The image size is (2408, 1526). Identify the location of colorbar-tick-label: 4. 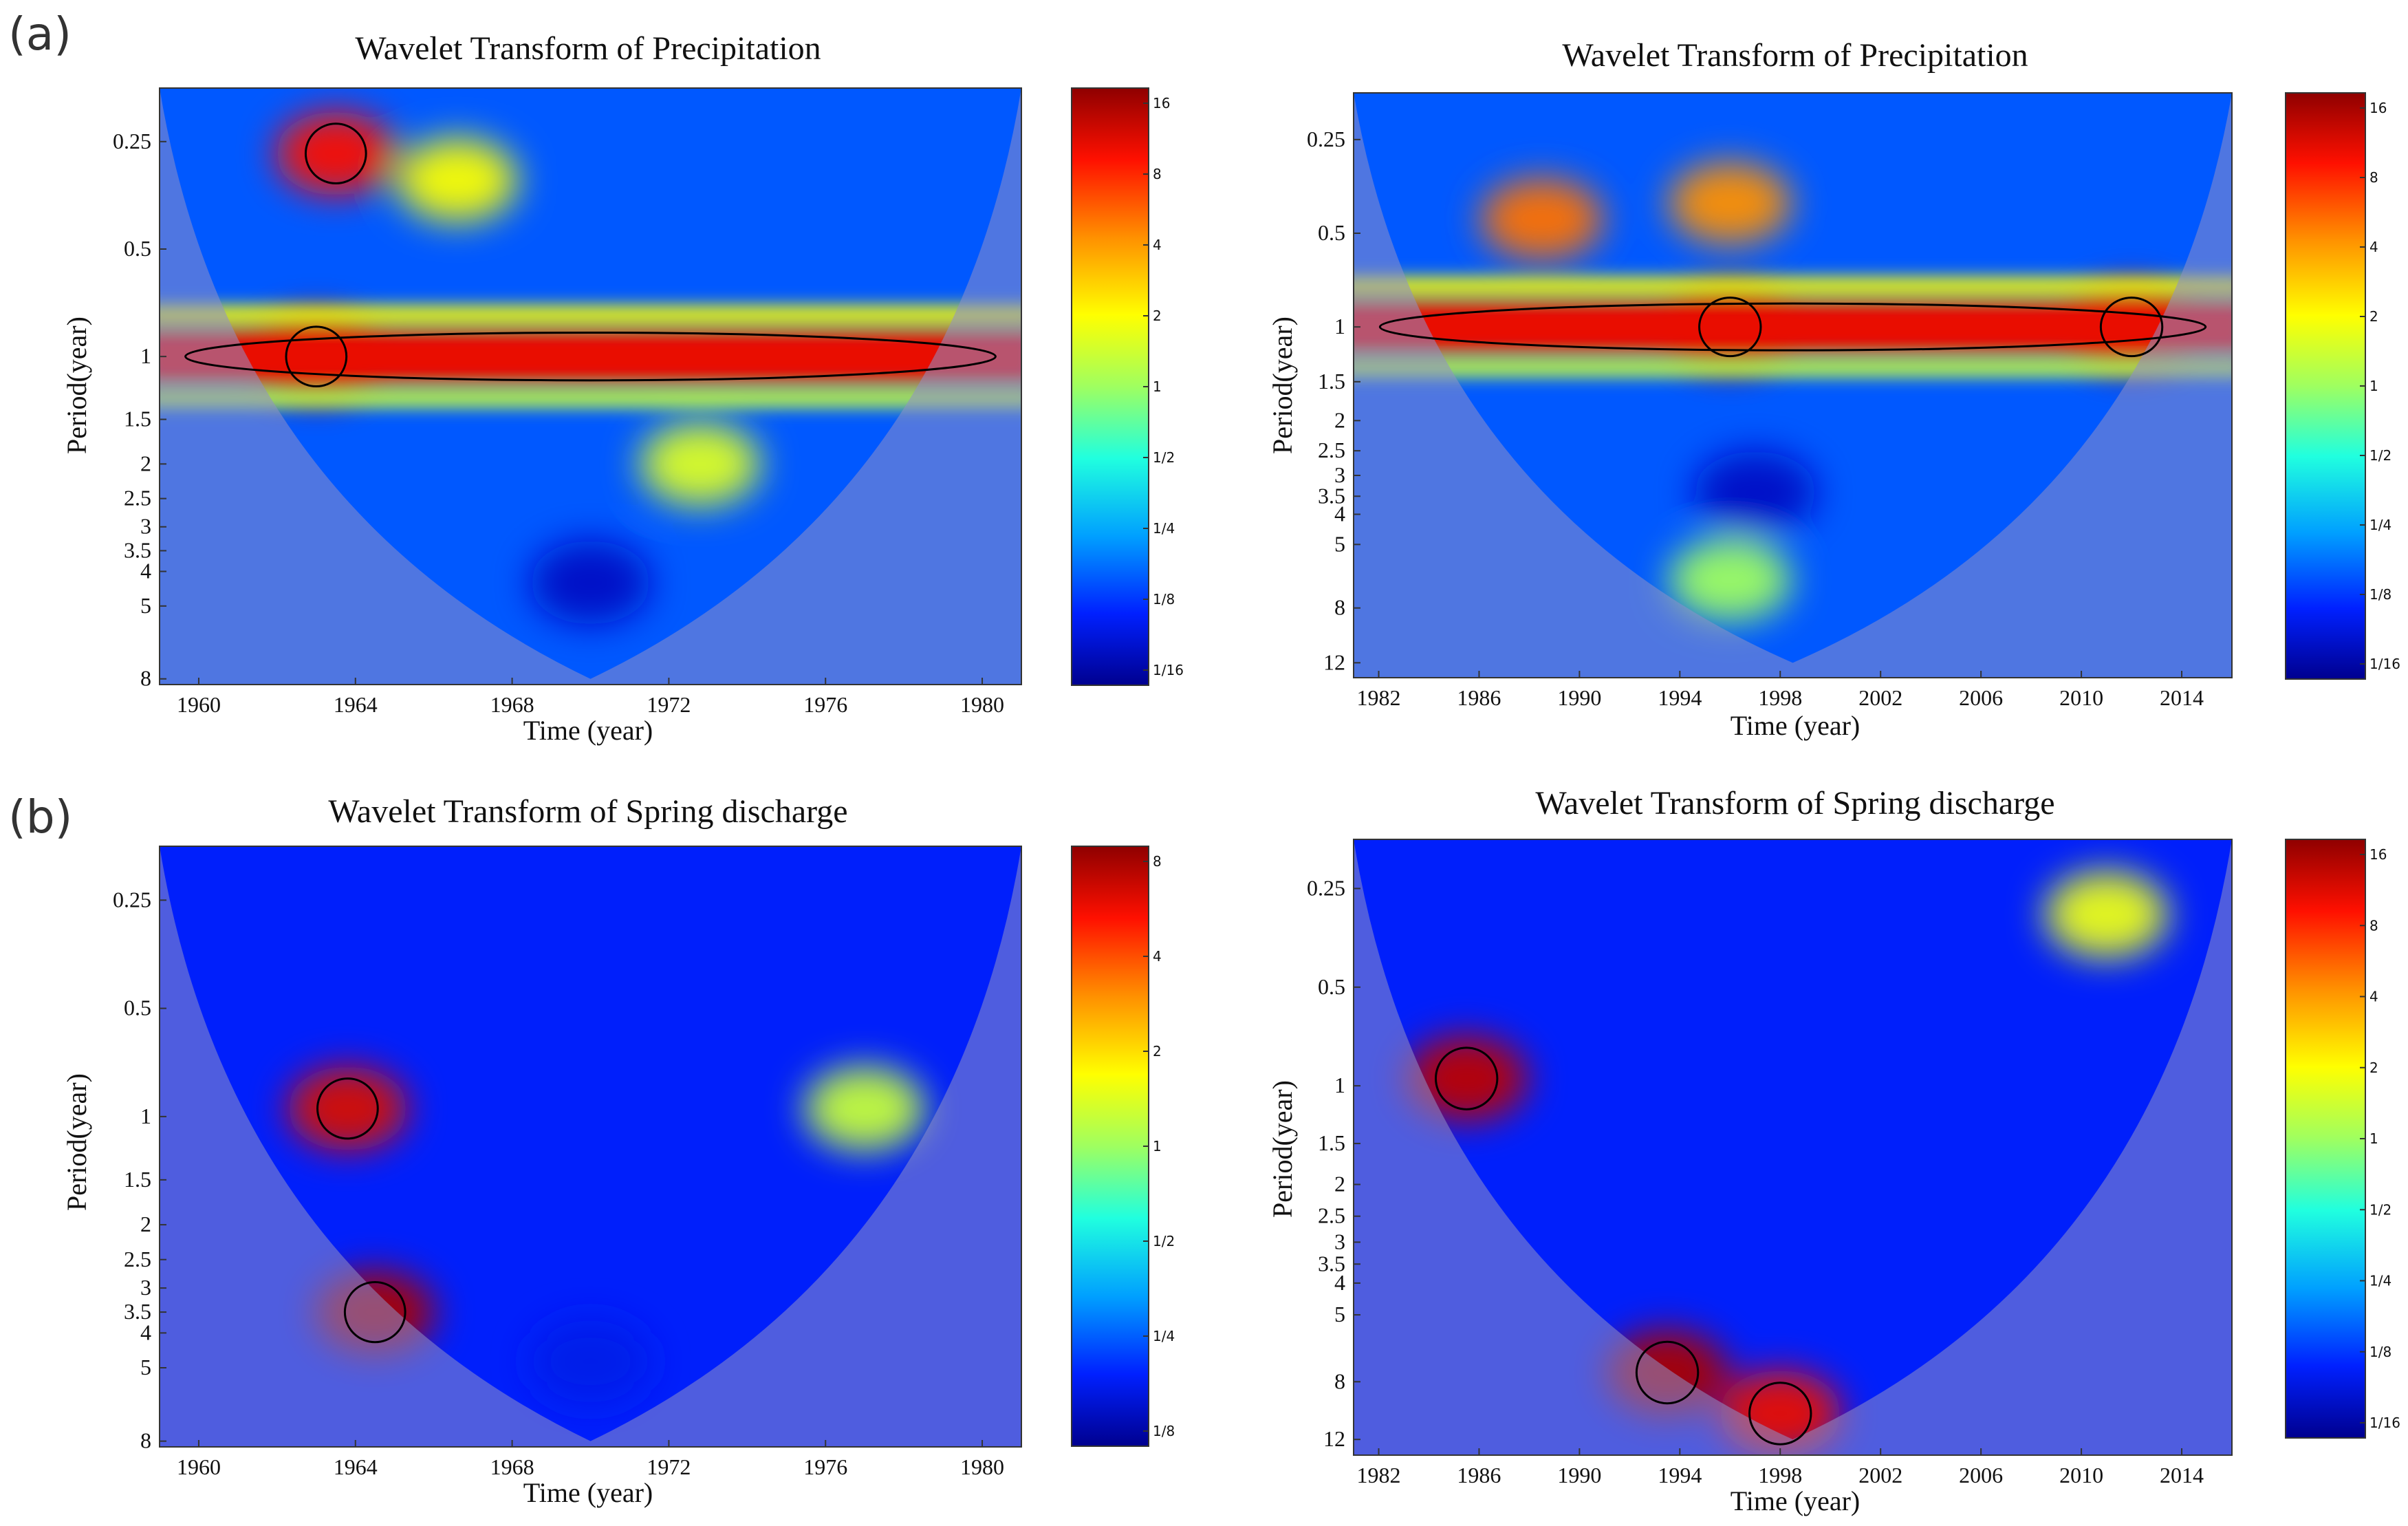
(2373, 247).